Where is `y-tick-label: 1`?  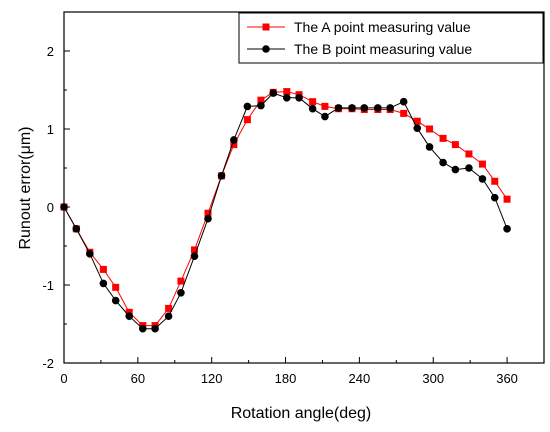
y-tick-label: 1 is located at coordinates (50, 129).